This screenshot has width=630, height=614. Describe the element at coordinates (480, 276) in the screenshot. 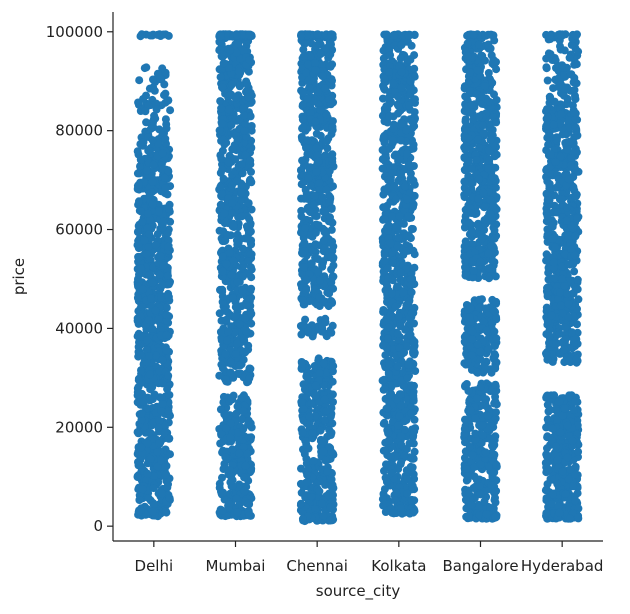

I see `series-bangalore` at that location.